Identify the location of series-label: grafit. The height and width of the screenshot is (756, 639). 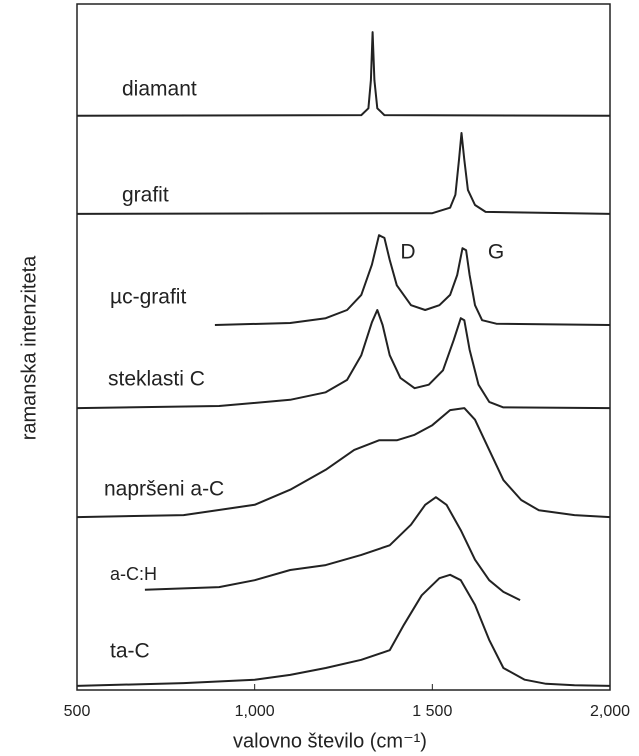
(145, 195).